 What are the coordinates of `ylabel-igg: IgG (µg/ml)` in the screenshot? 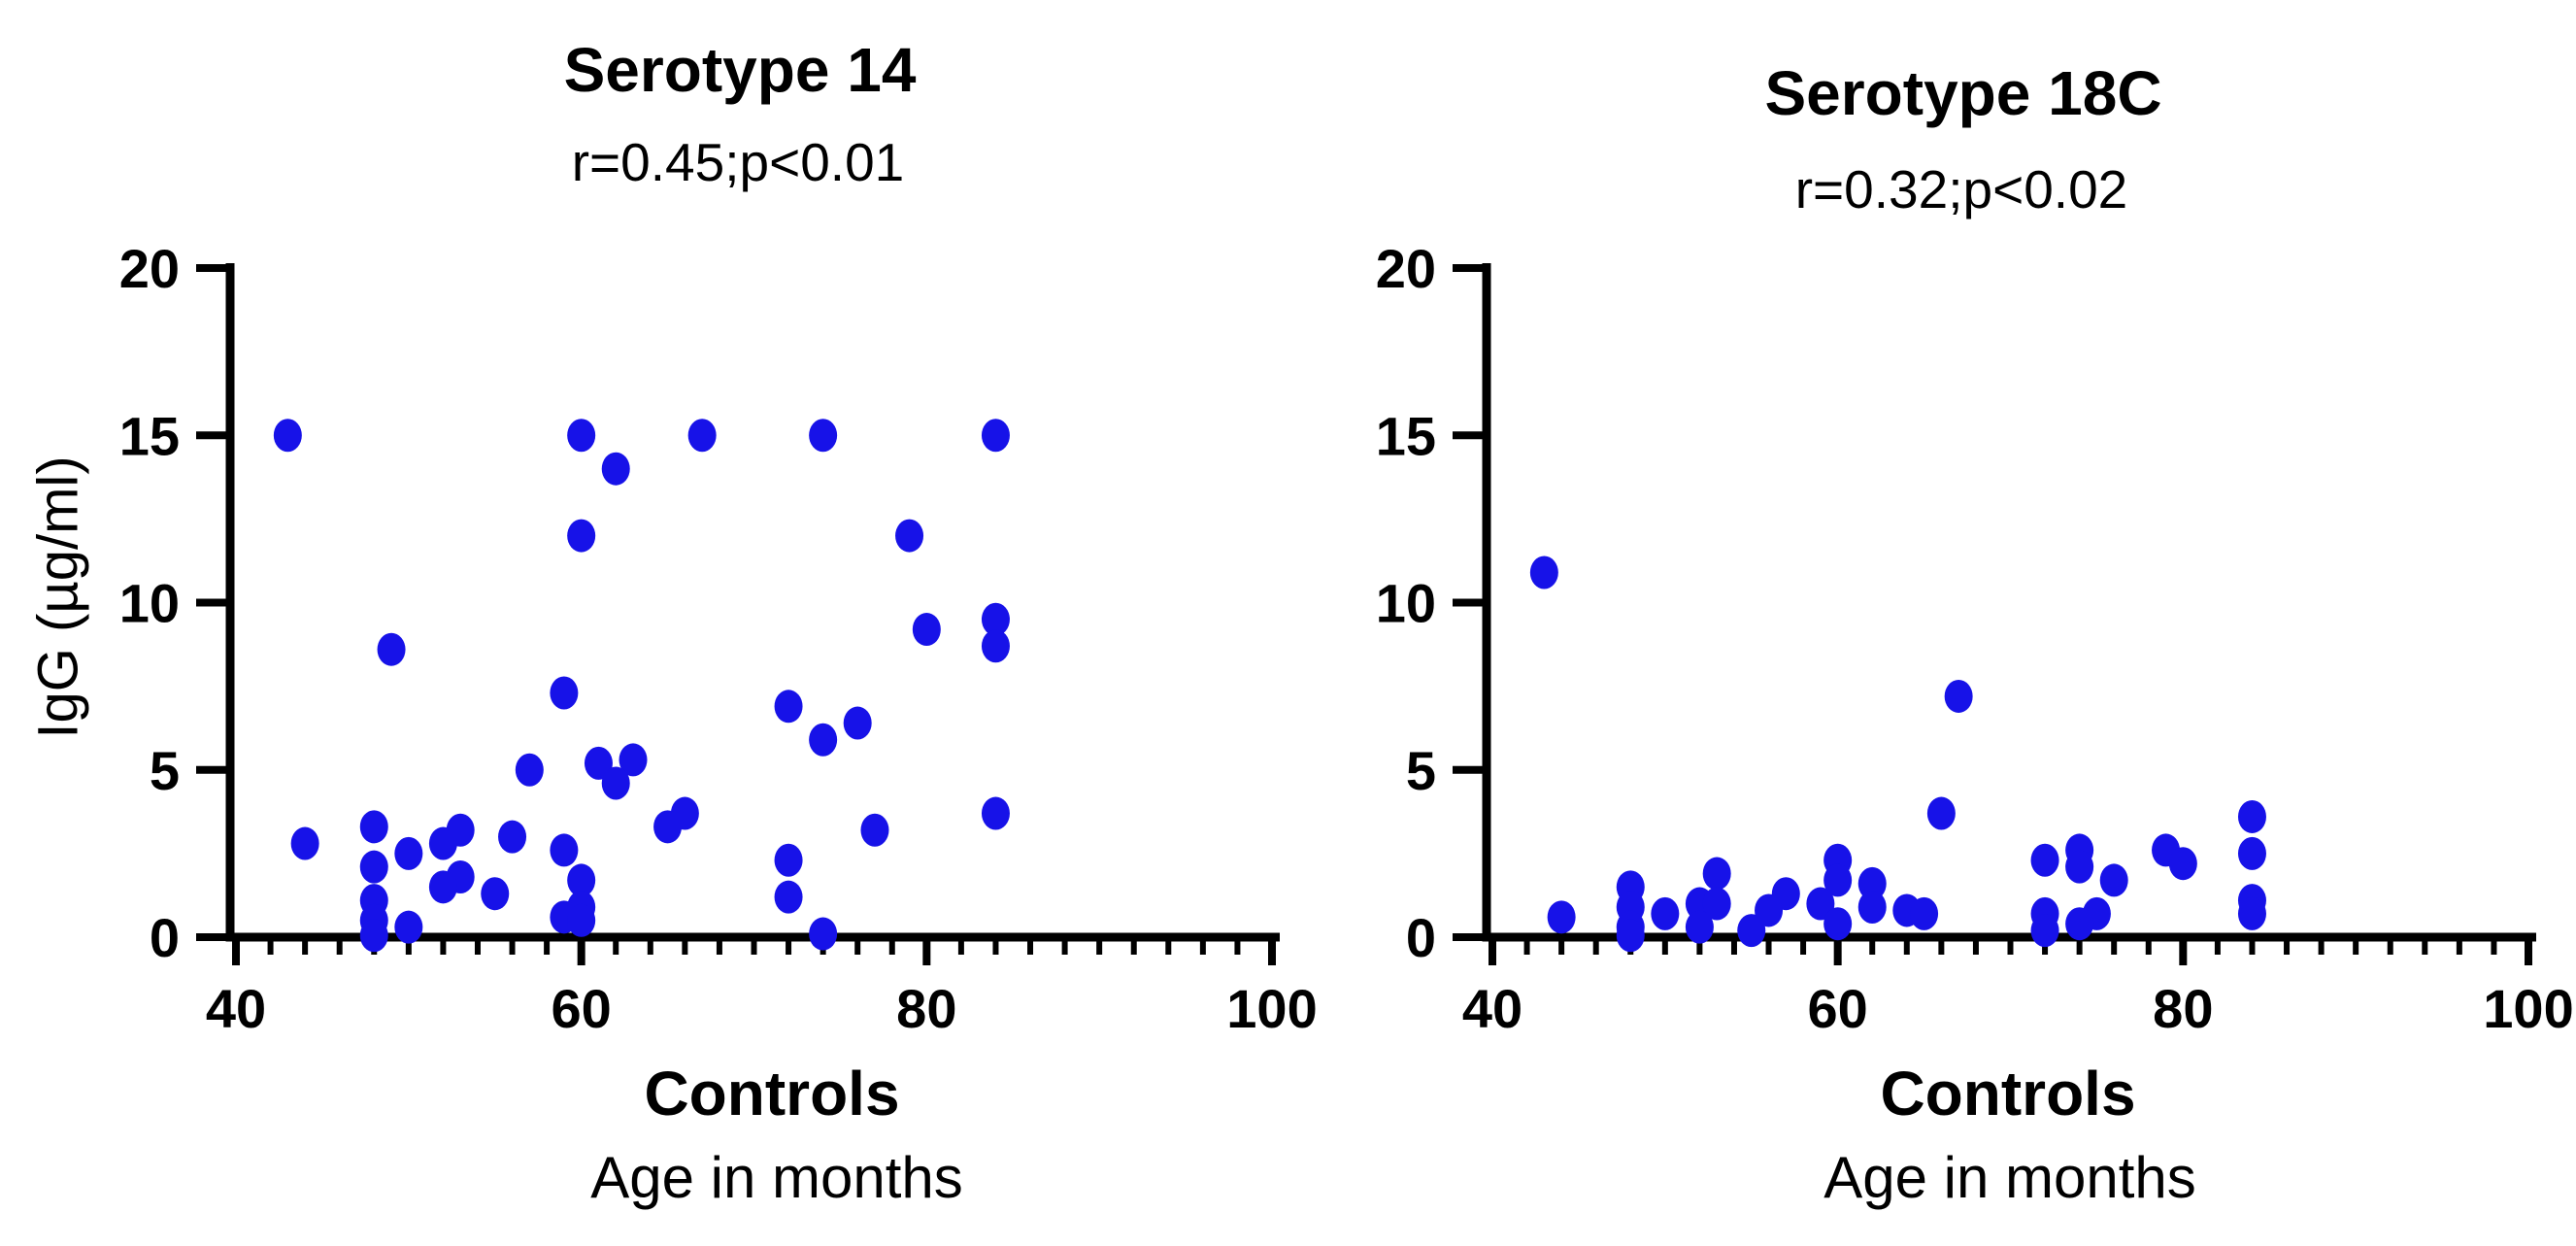 It's located at (58, 597).